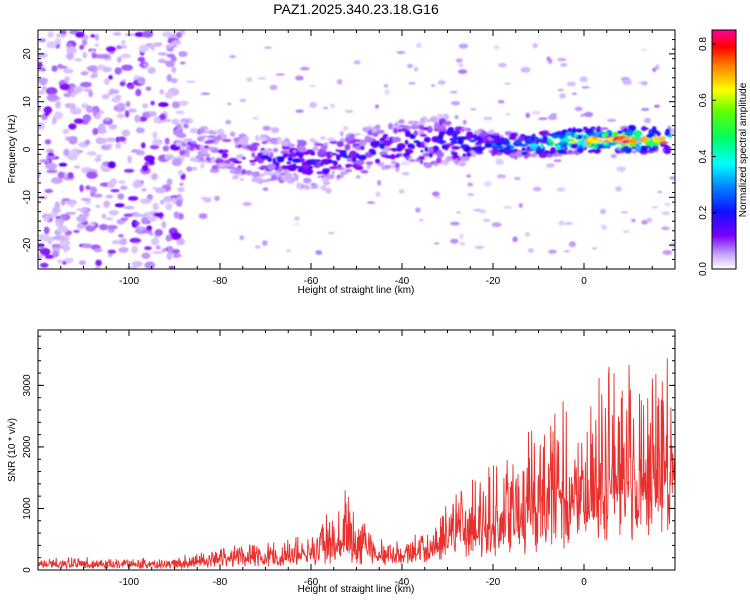  Describe the element at coordinates (493, 281) in the screenshot. I see `x-tick-label: -20` at that location.